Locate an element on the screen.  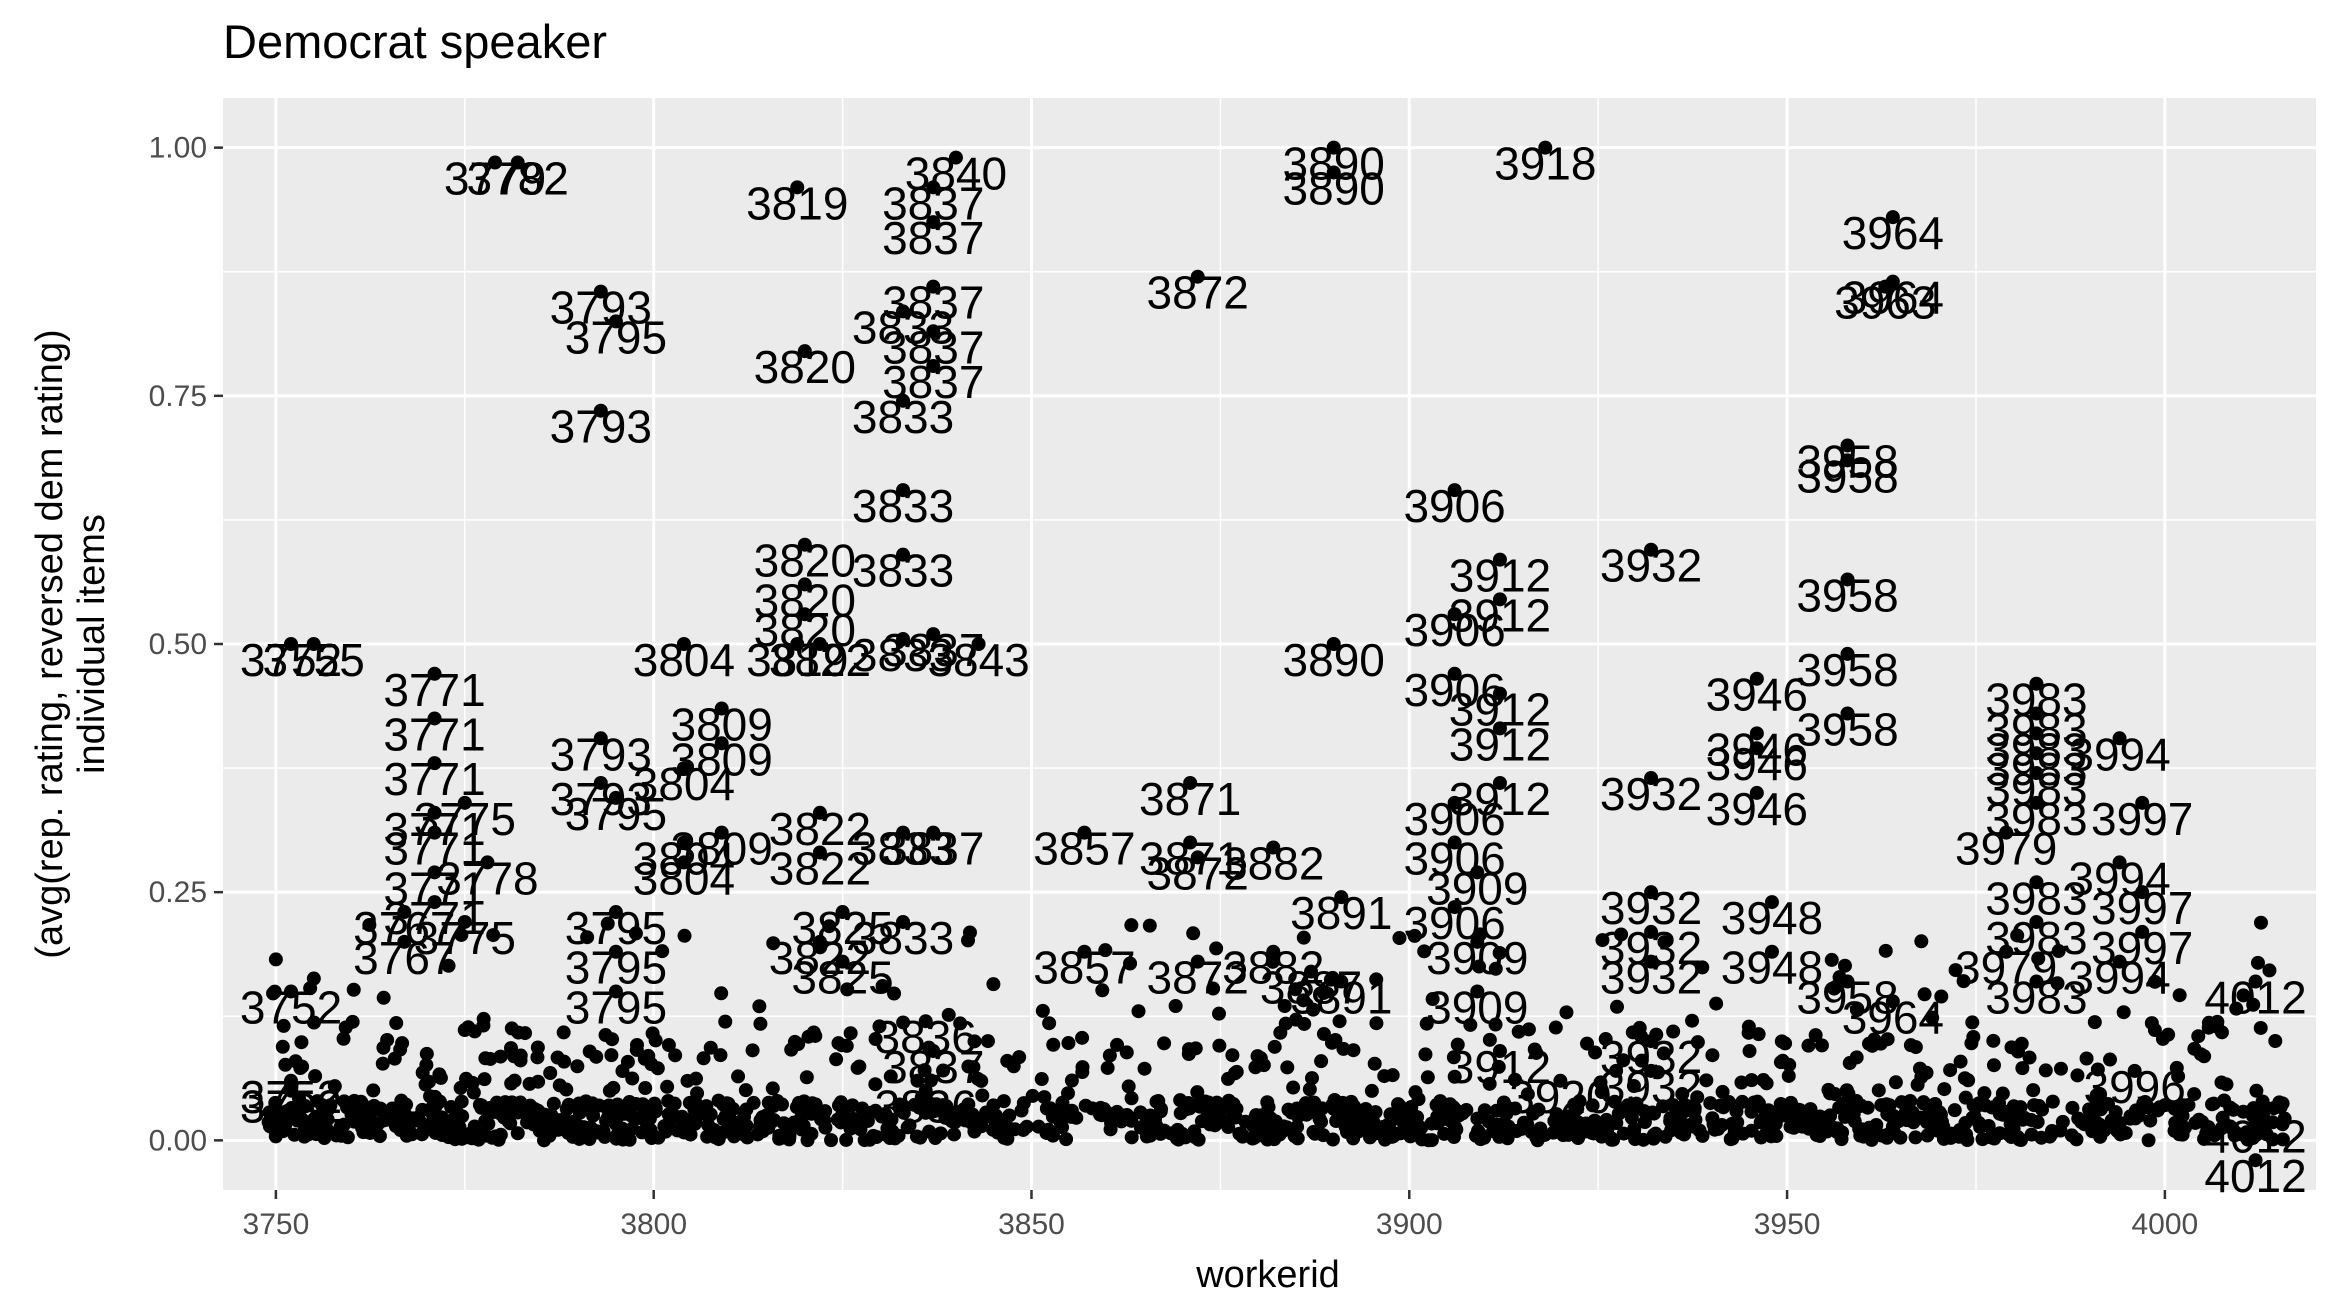
data-point-label: 3833 is located at coordinates (903, 849).